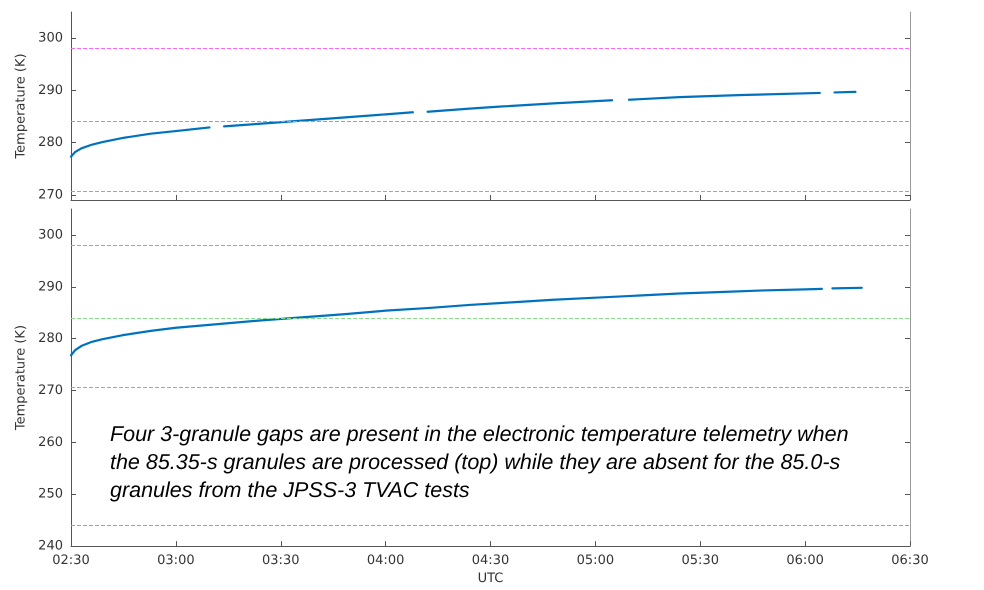 The width and height of the screenshot is (984, 590). I want to click on x-tick-label: 04:30, so click(491, 560).